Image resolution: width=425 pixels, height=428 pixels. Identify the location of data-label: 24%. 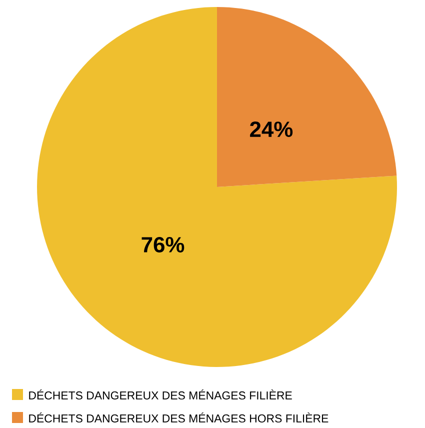
(271, 129).